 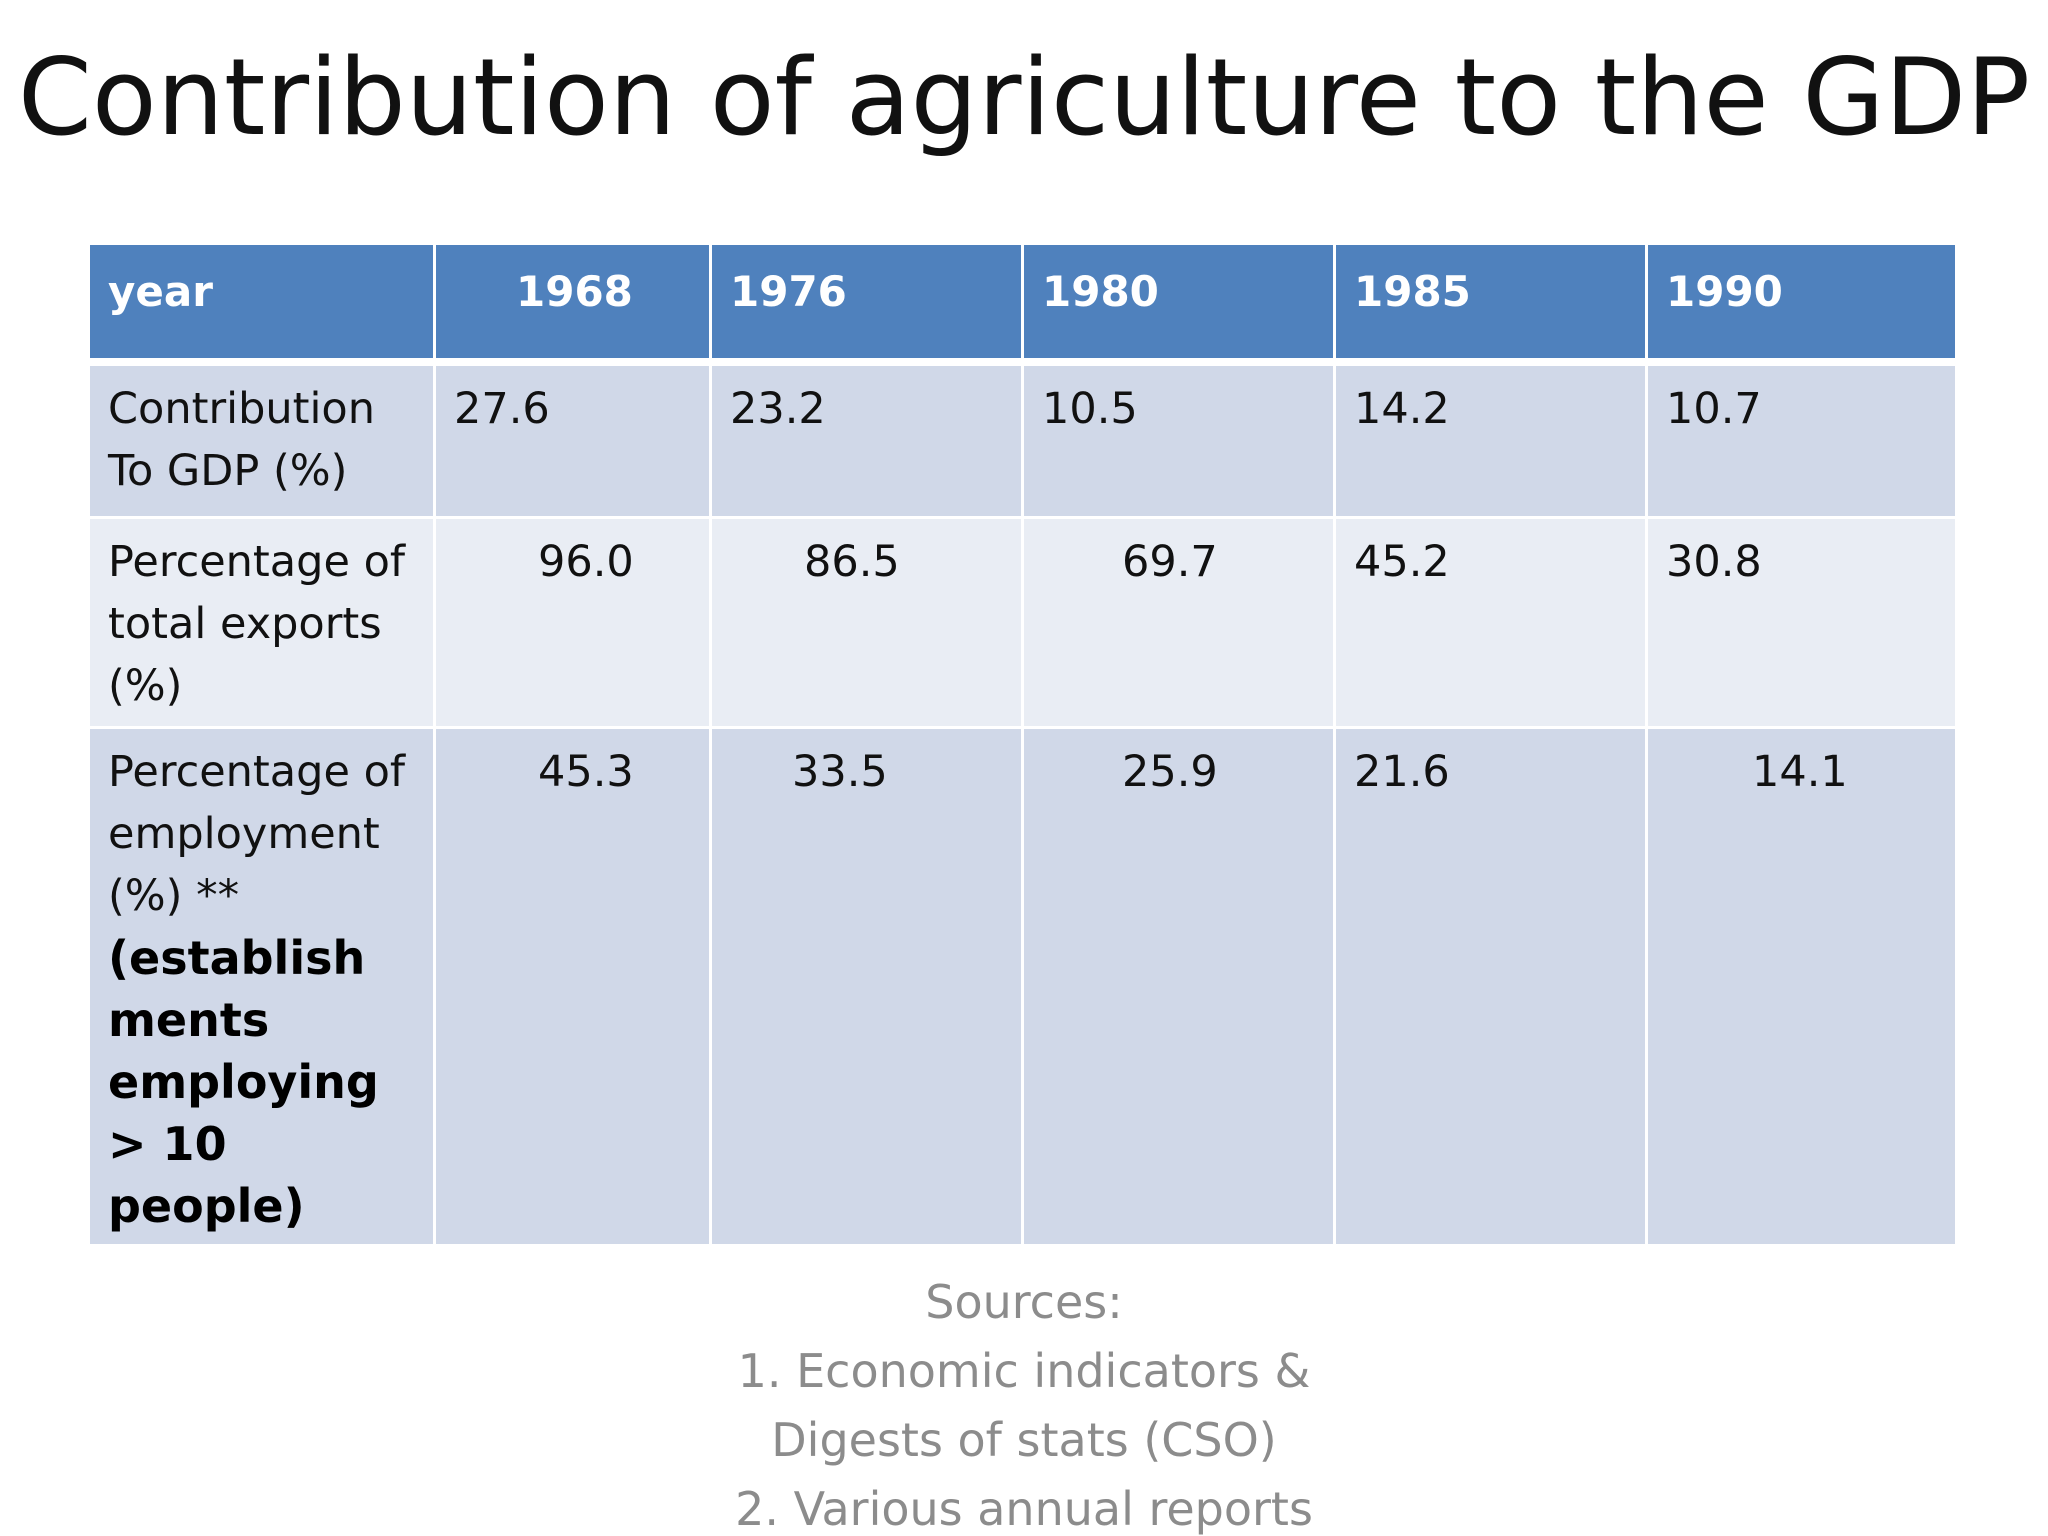 I want to click on table-cell: 21.6, so click(x=1490, y=986).